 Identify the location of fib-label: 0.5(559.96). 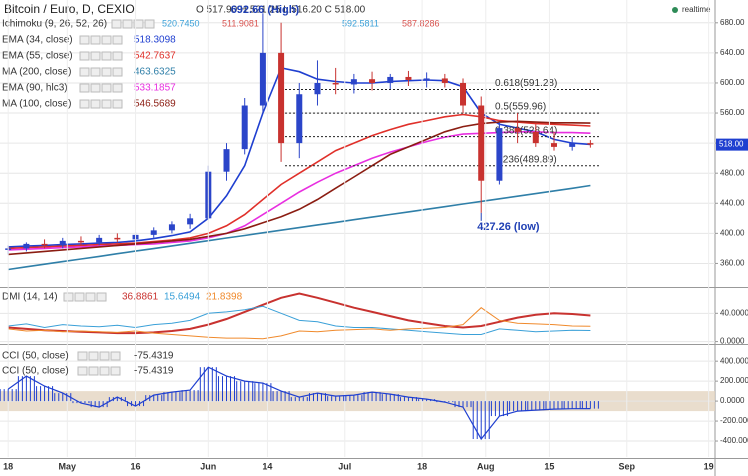
(520, 107).